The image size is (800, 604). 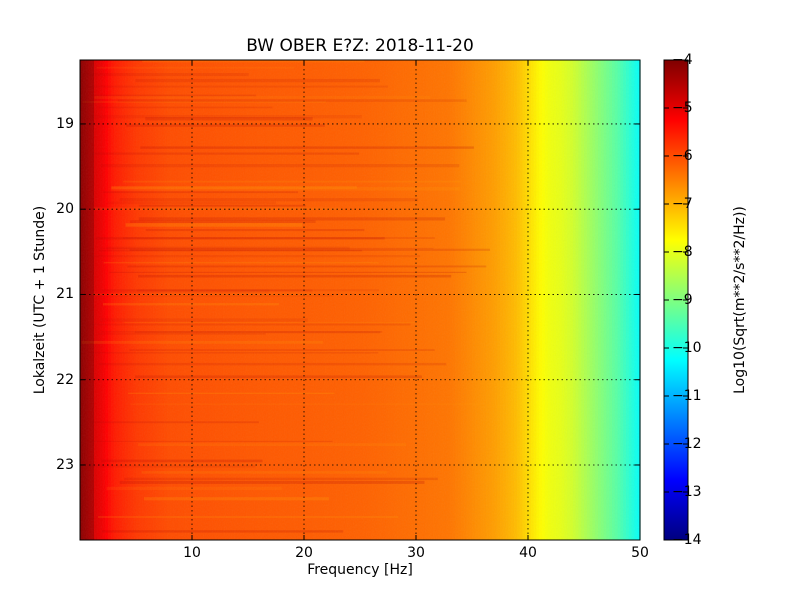 What do you see at coordinates (65, 379) in the screenshot?
I see `y-tick-label: 22` at bounding box center [65, 379].